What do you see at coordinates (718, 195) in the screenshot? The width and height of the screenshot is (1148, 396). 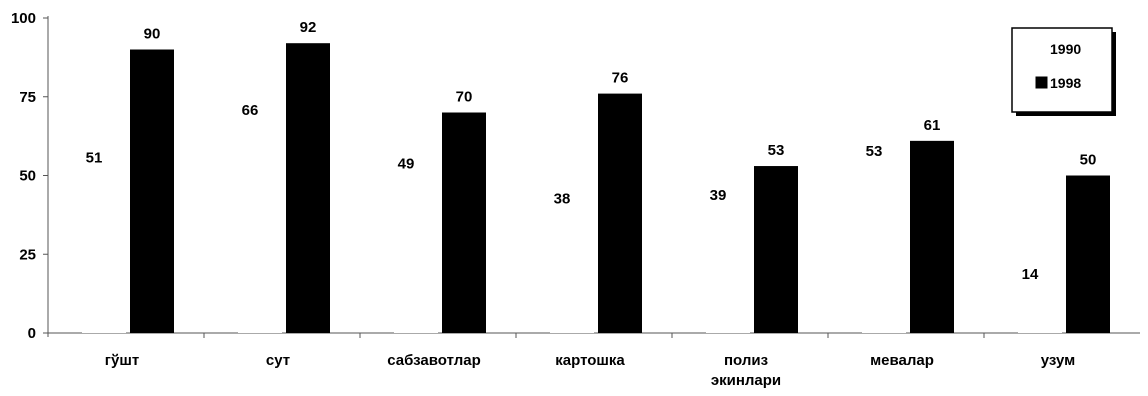 I see `data-label-1990: 39` at bounding box center [718, 195].